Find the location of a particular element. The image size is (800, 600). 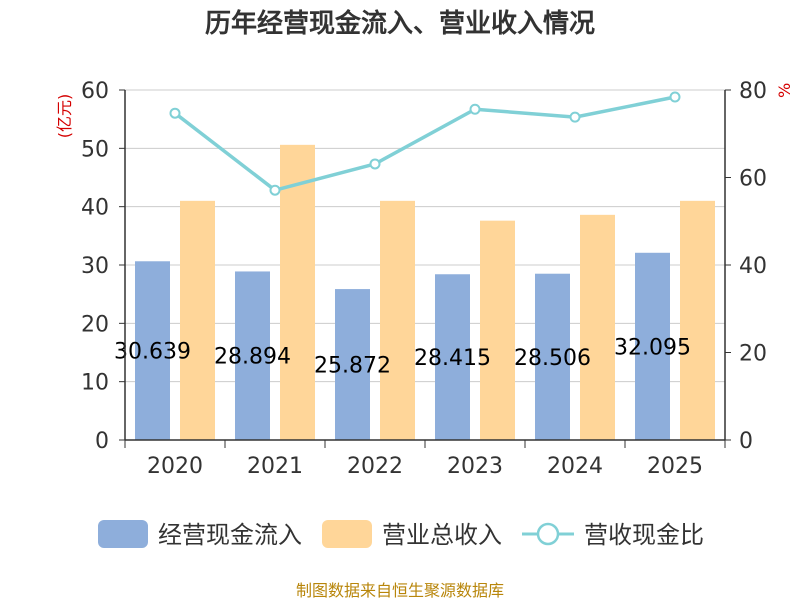

left-axis-tick-label: 0 is located at coordinates (102, 441).